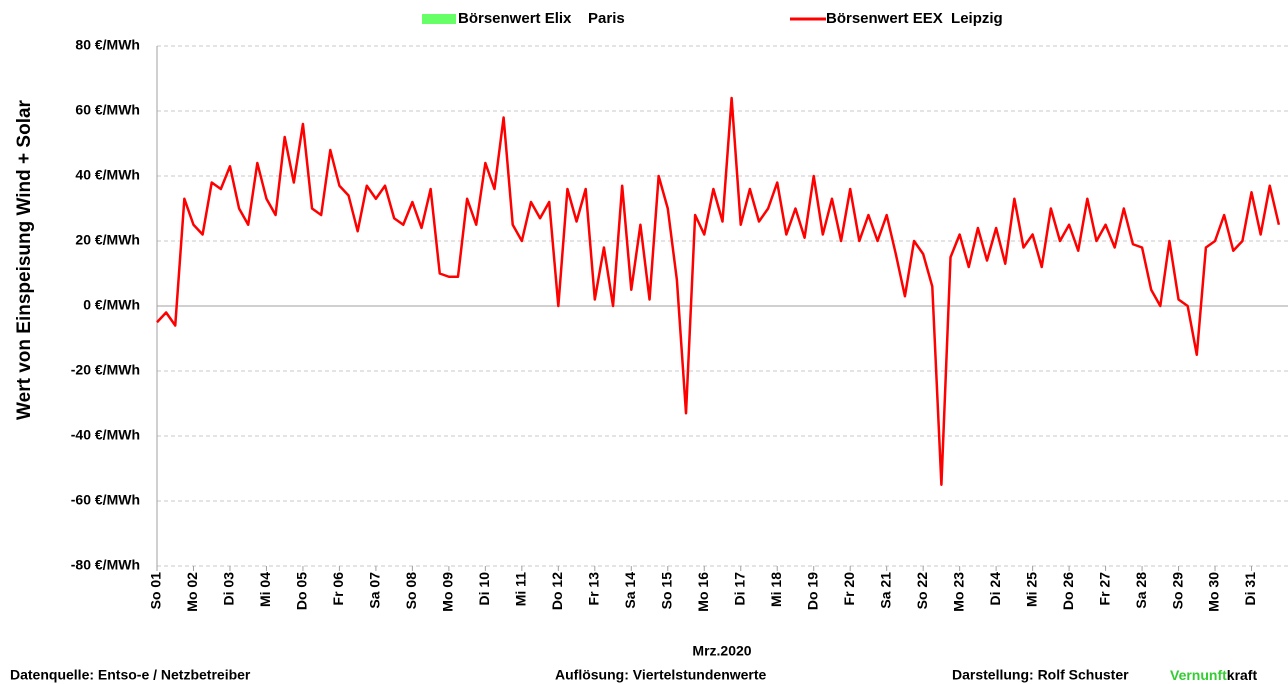 The image size is (1288, 684). I want to click on brand-green: Vernunft, so click(1198, 675).